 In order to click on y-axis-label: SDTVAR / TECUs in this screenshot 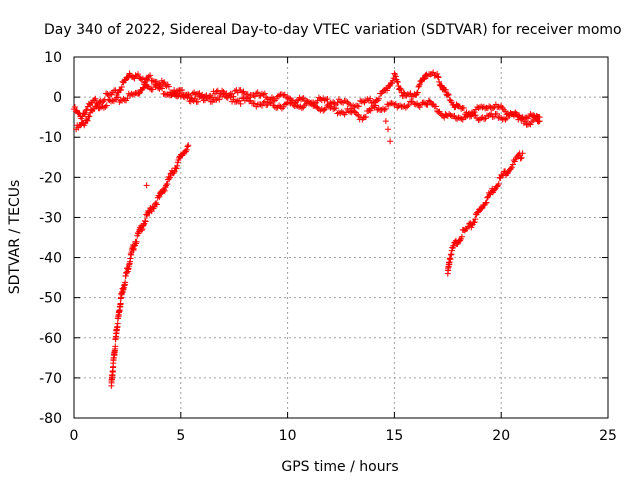, I will do `click(15, 237)`.